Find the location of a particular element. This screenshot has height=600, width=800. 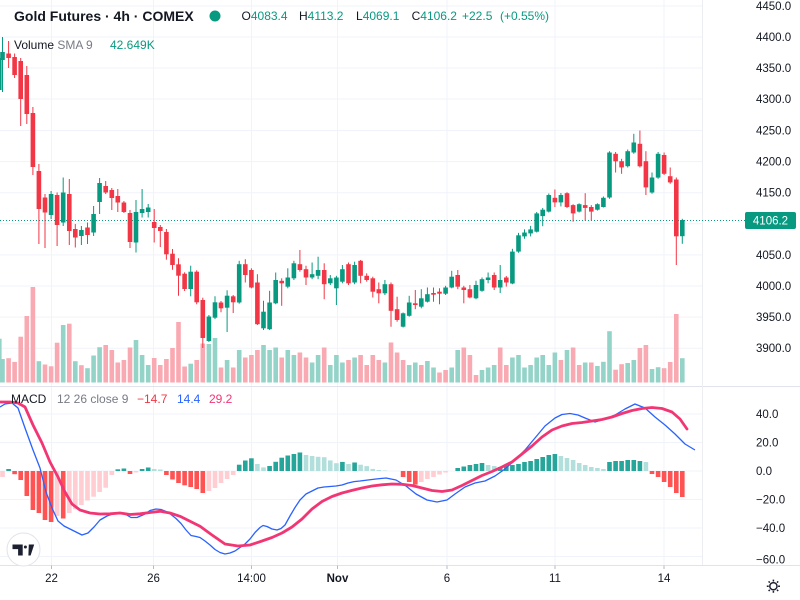

svg-text: 4200.0 is located at coordinates (773, 163).